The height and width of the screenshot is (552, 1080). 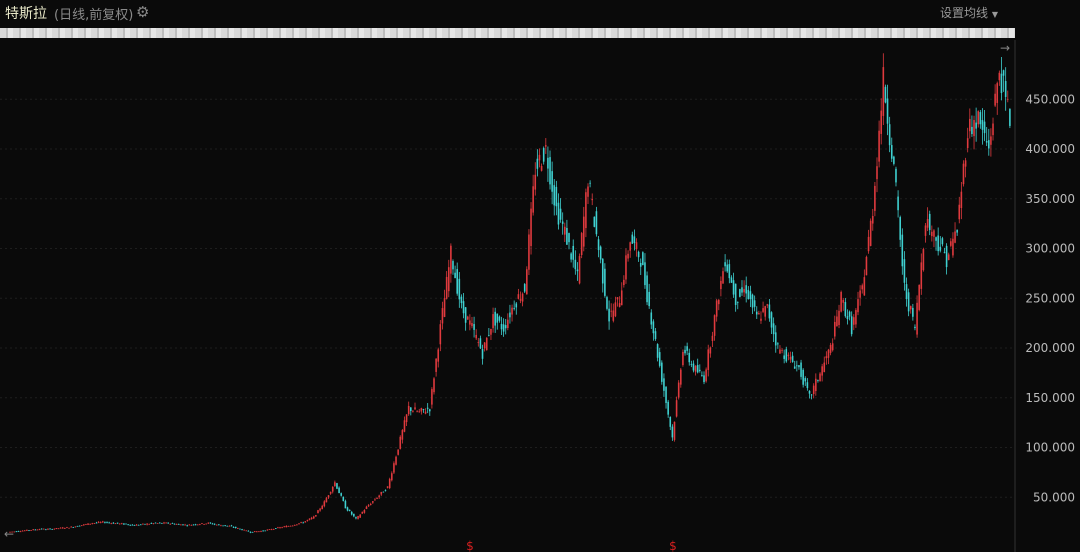 I want to click on set-moving-average-button: 设置均线 ▼, so click(x=969, y=12).